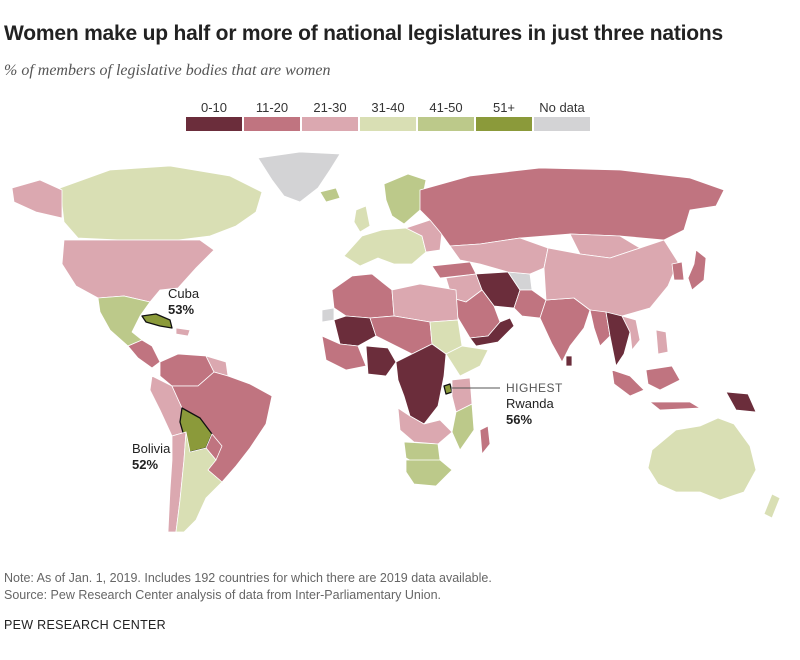  I want to click on legend-label: 11-20, so click(272, 107).